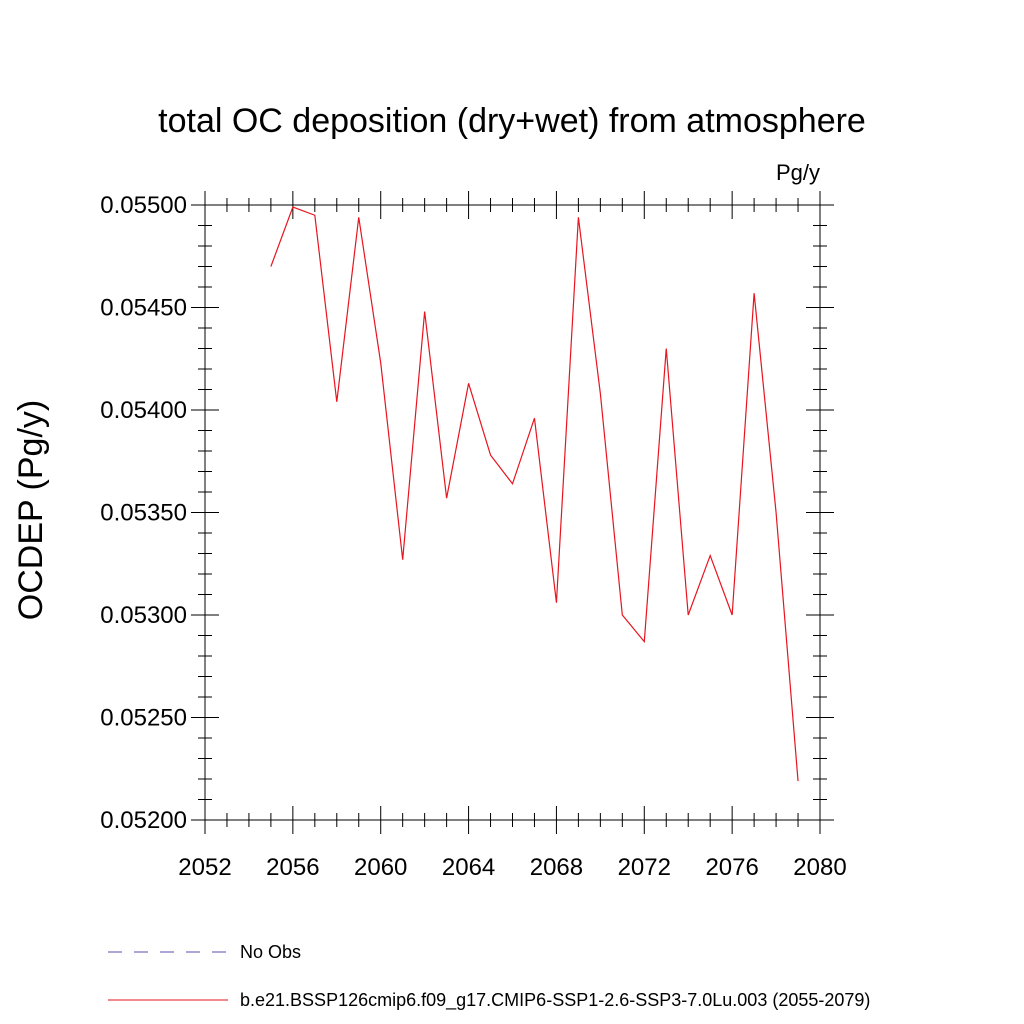 The height and width of the screenshot is (1024, 1024). Describe the element at coordinates (204, 867) in the screenshot. I see `x-tick-label: 2052` at that location.